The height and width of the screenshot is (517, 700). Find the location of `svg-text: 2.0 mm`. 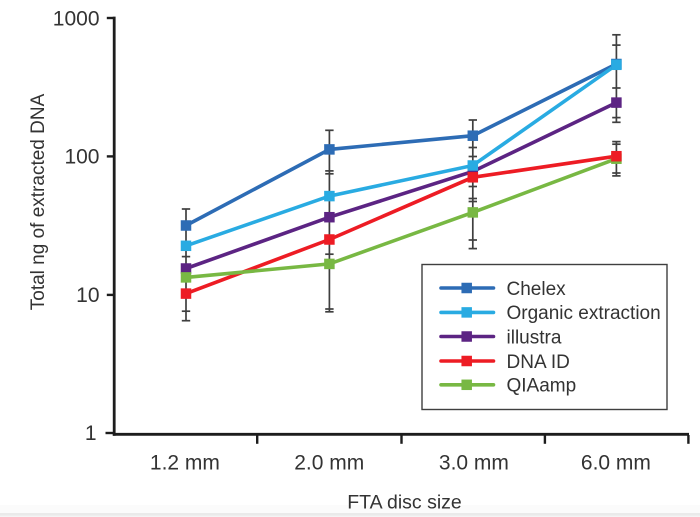

svg-text: 2.0 mm is located at coordinates (329, 462).